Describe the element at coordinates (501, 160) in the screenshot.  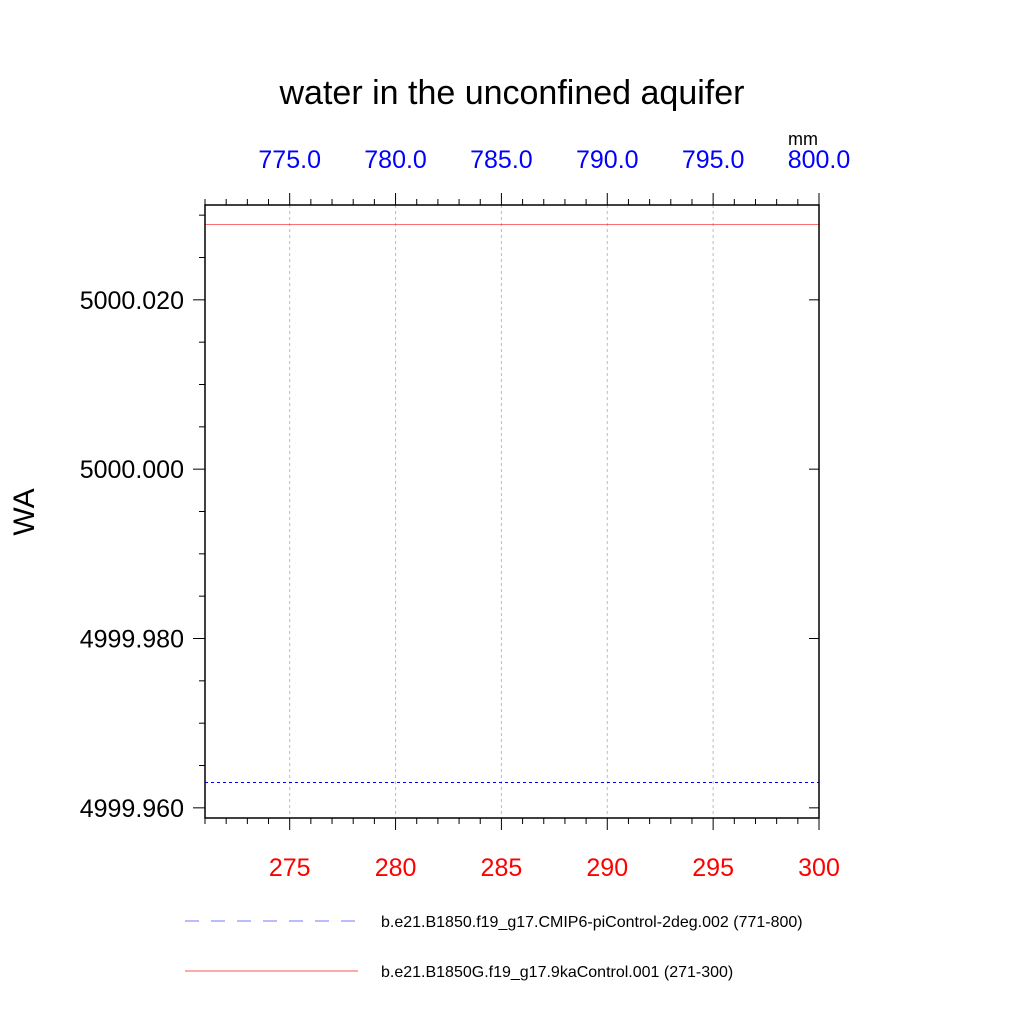
I see `x-top-tick-label-2: 785.0` at that location.